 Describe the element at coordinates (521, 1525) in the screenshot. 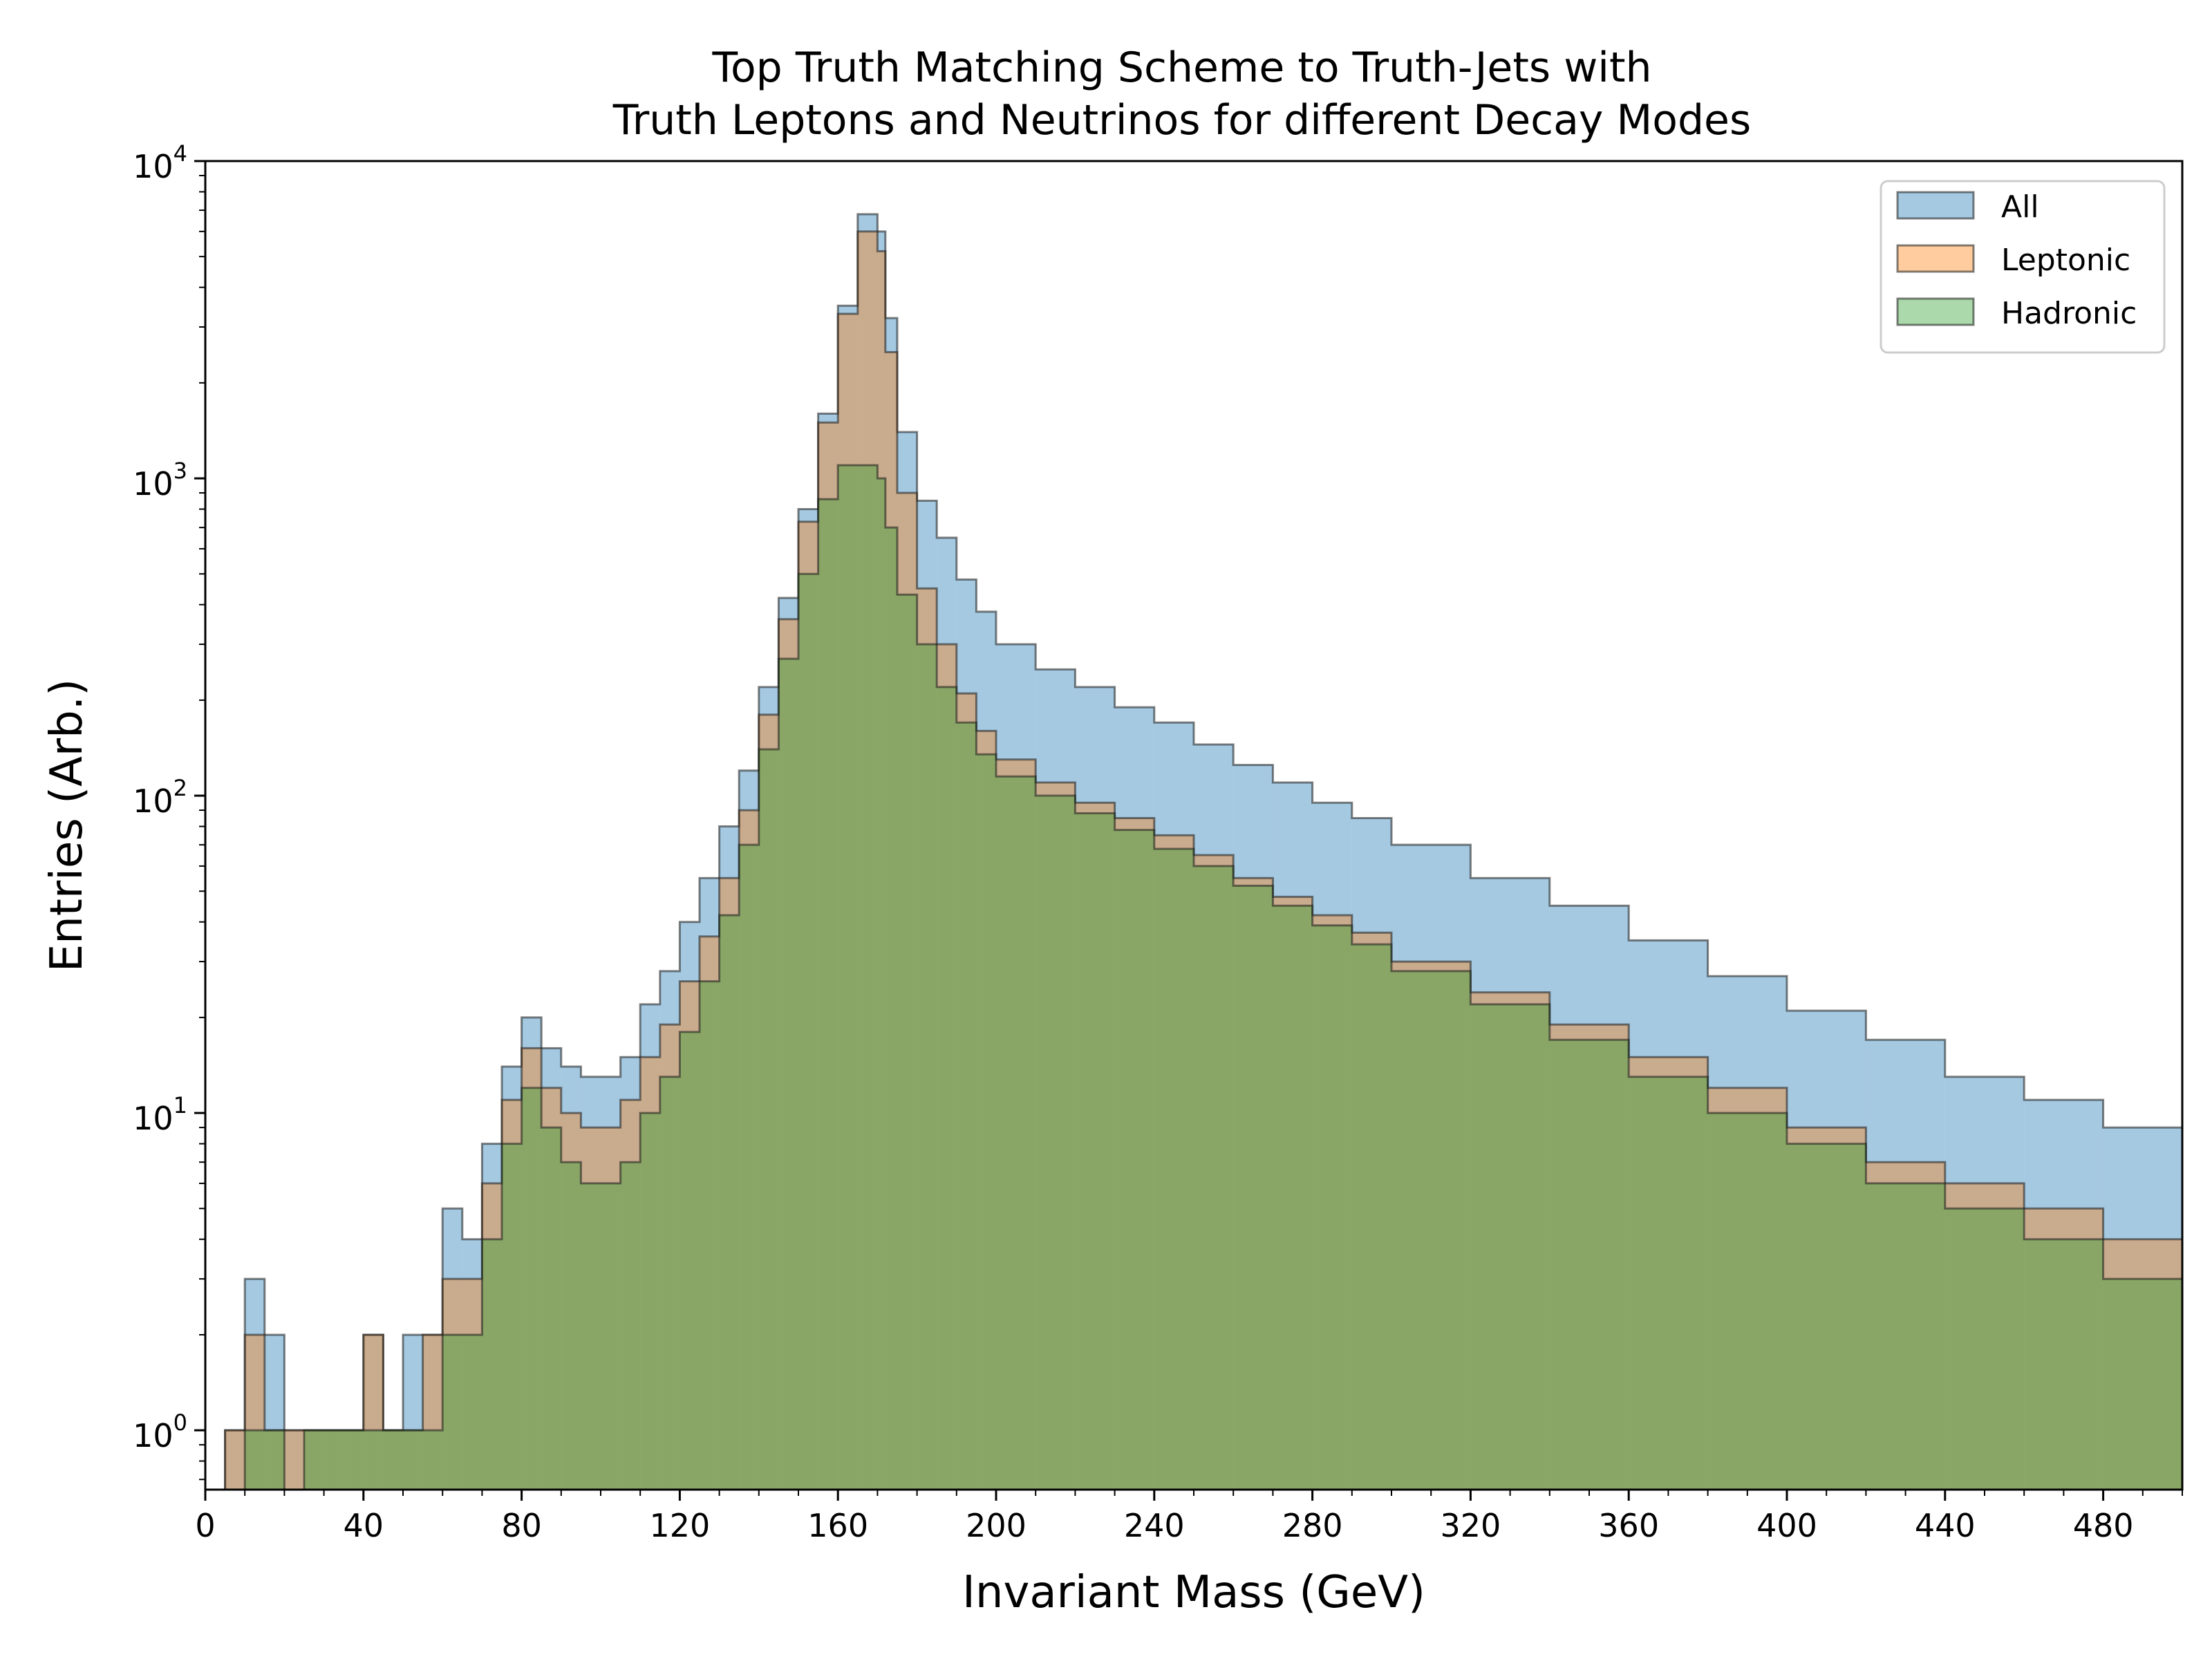

I see `x-tick-label: 80` at that location.